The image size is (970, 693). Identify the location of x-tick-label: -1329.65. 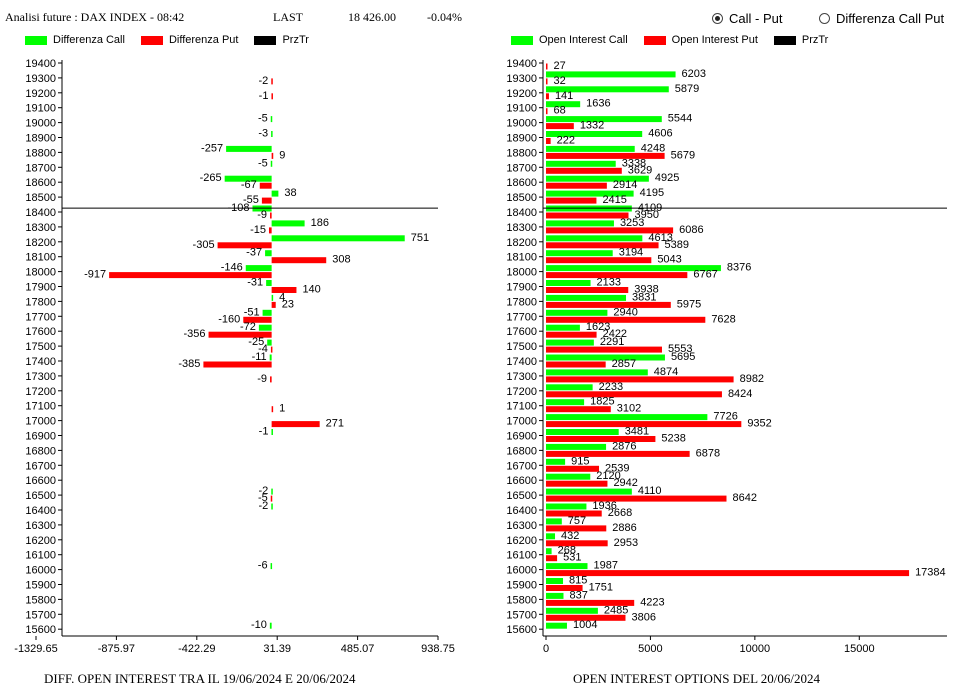
(35, 649).